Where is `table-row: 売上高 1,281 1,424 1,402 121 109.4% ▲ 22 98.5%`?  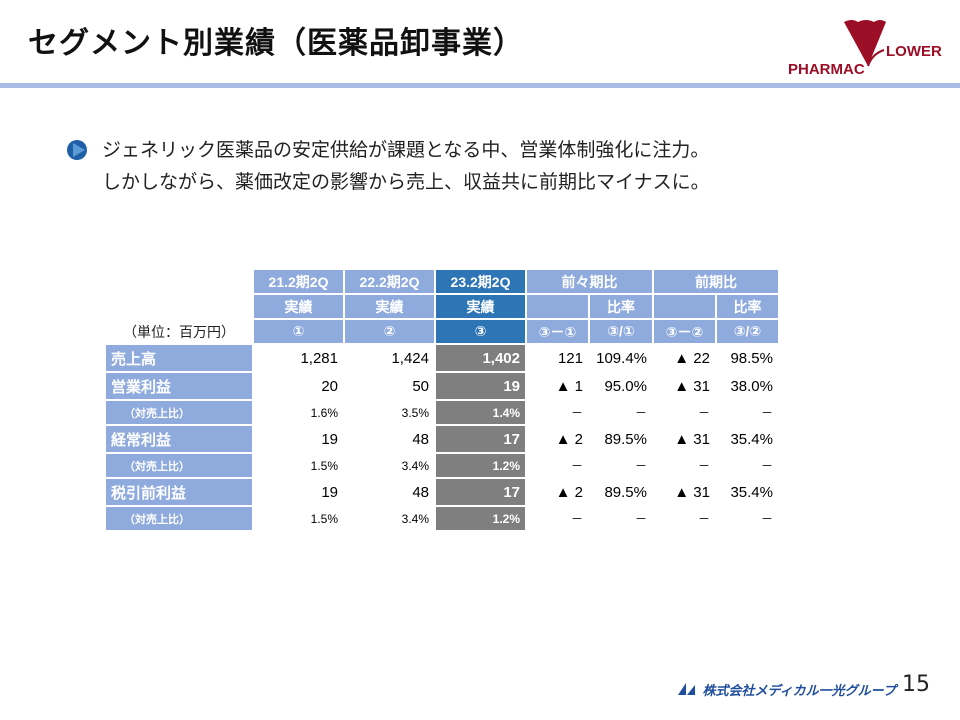
table-row: 売上高 1,281 1,424 1,402 121 109.4% ▲ 22 98.5% is located at coordinates (442, 358).